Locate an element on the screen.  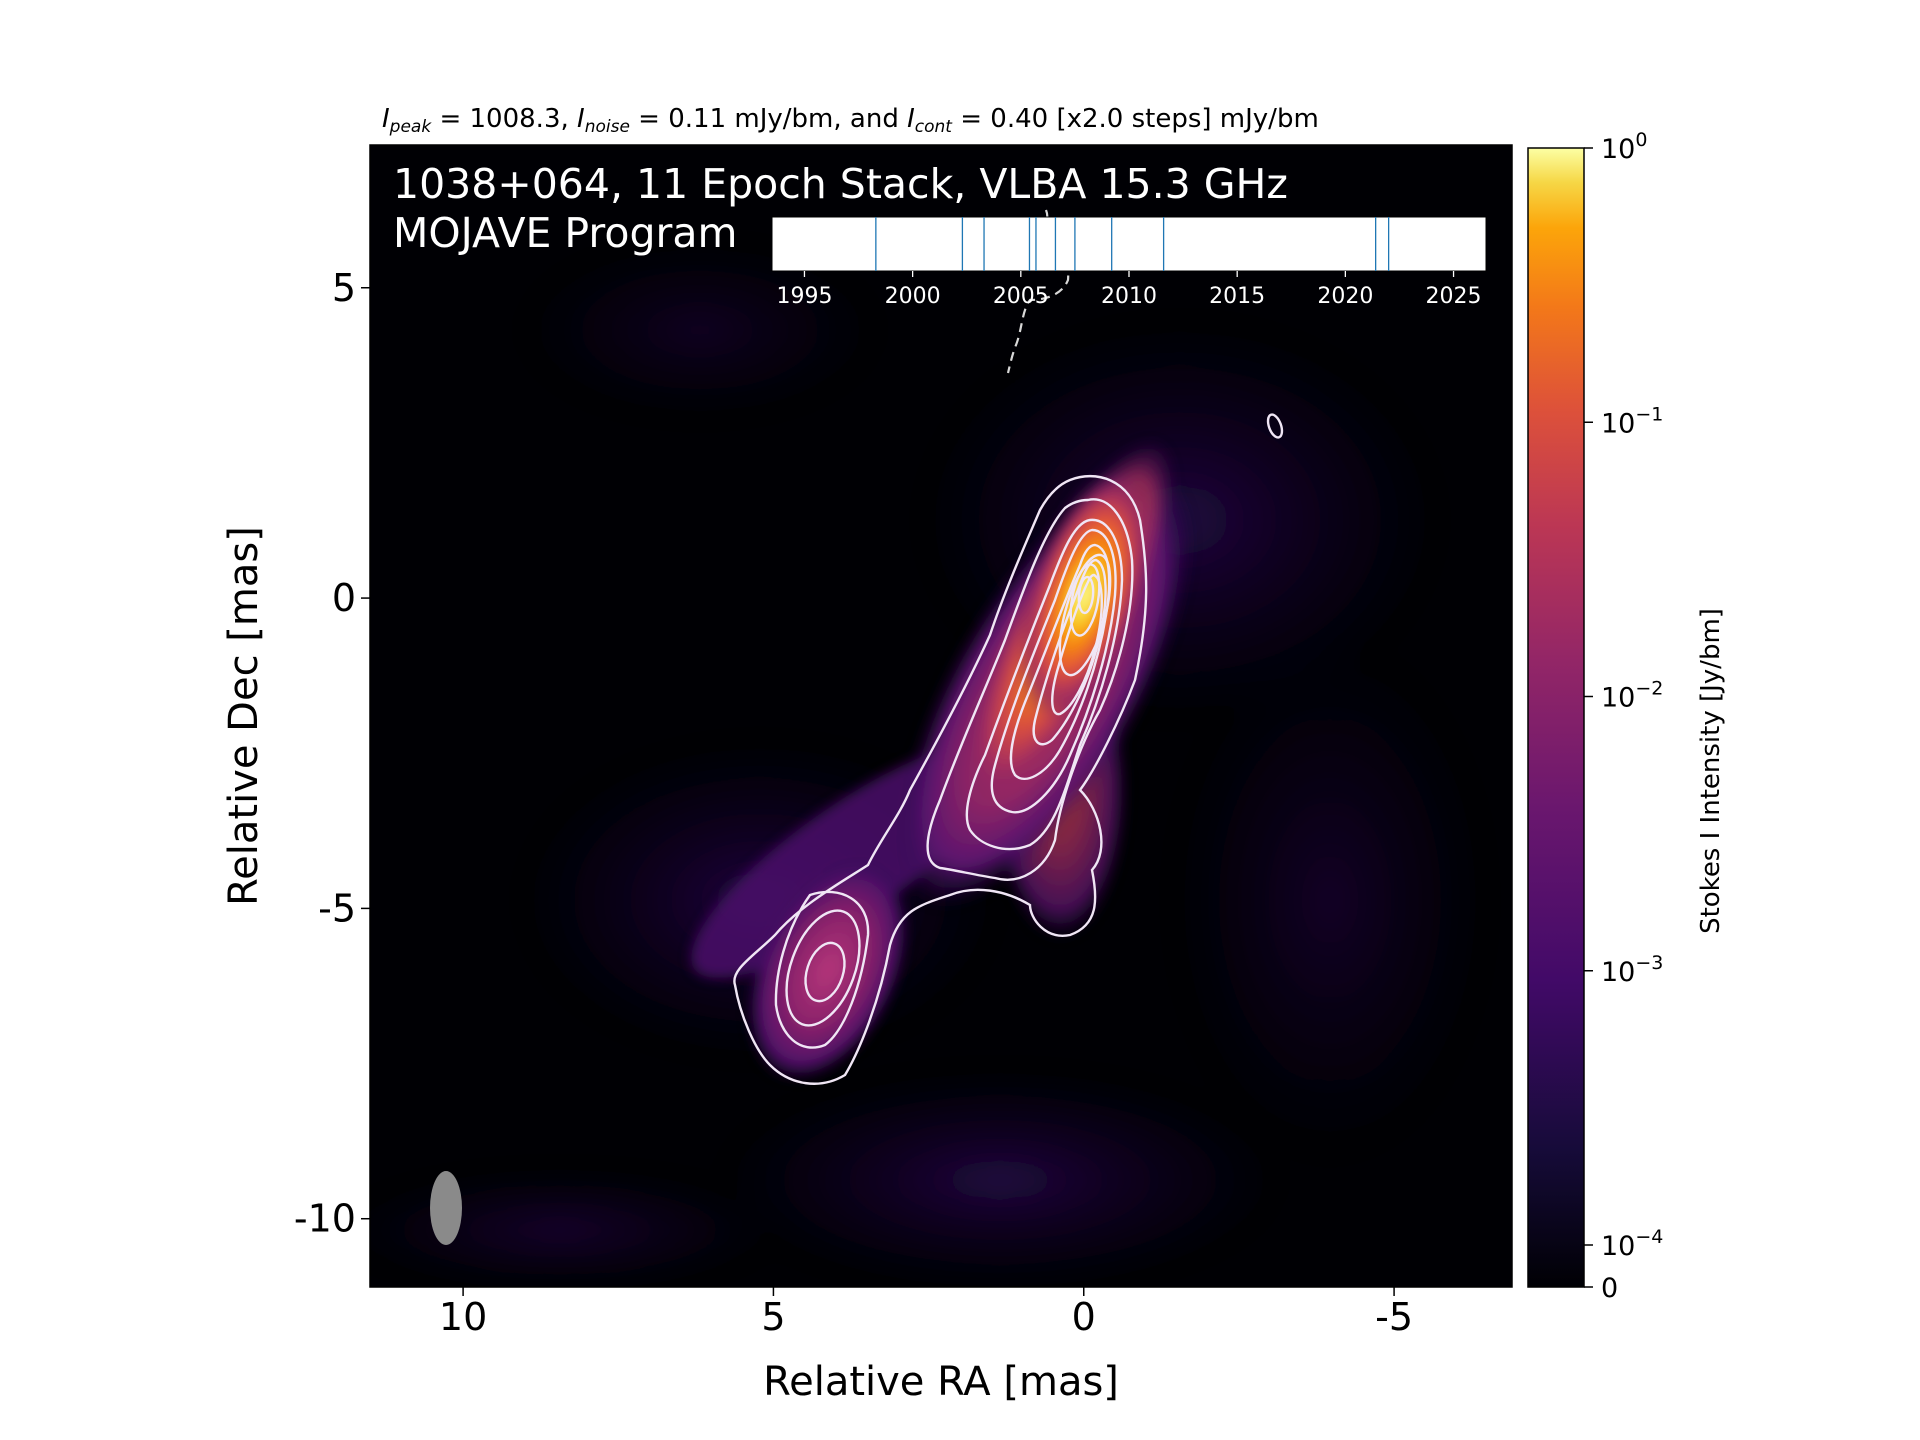
timeline-box is located at coordinates (1129, 244).